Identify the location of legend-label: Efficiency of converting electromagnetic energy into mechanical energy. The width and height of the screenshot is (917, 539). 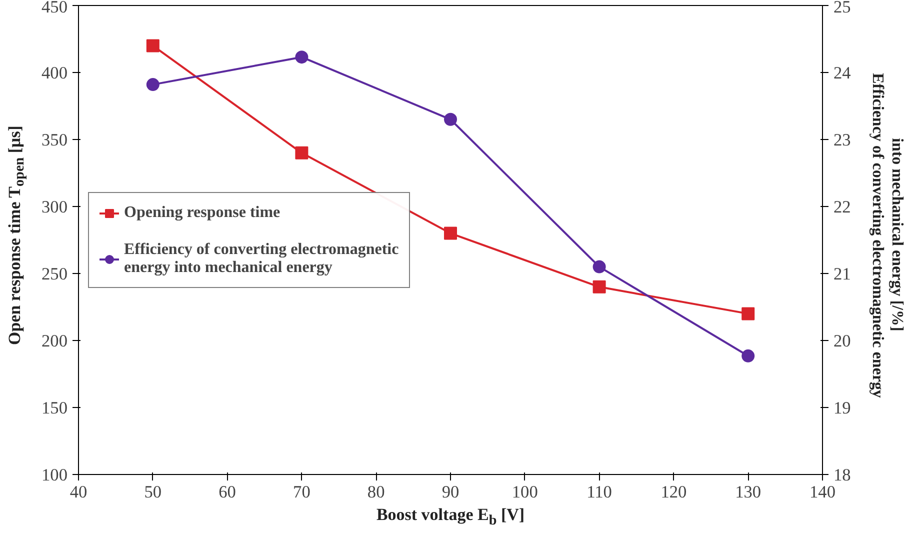
(261, 258).